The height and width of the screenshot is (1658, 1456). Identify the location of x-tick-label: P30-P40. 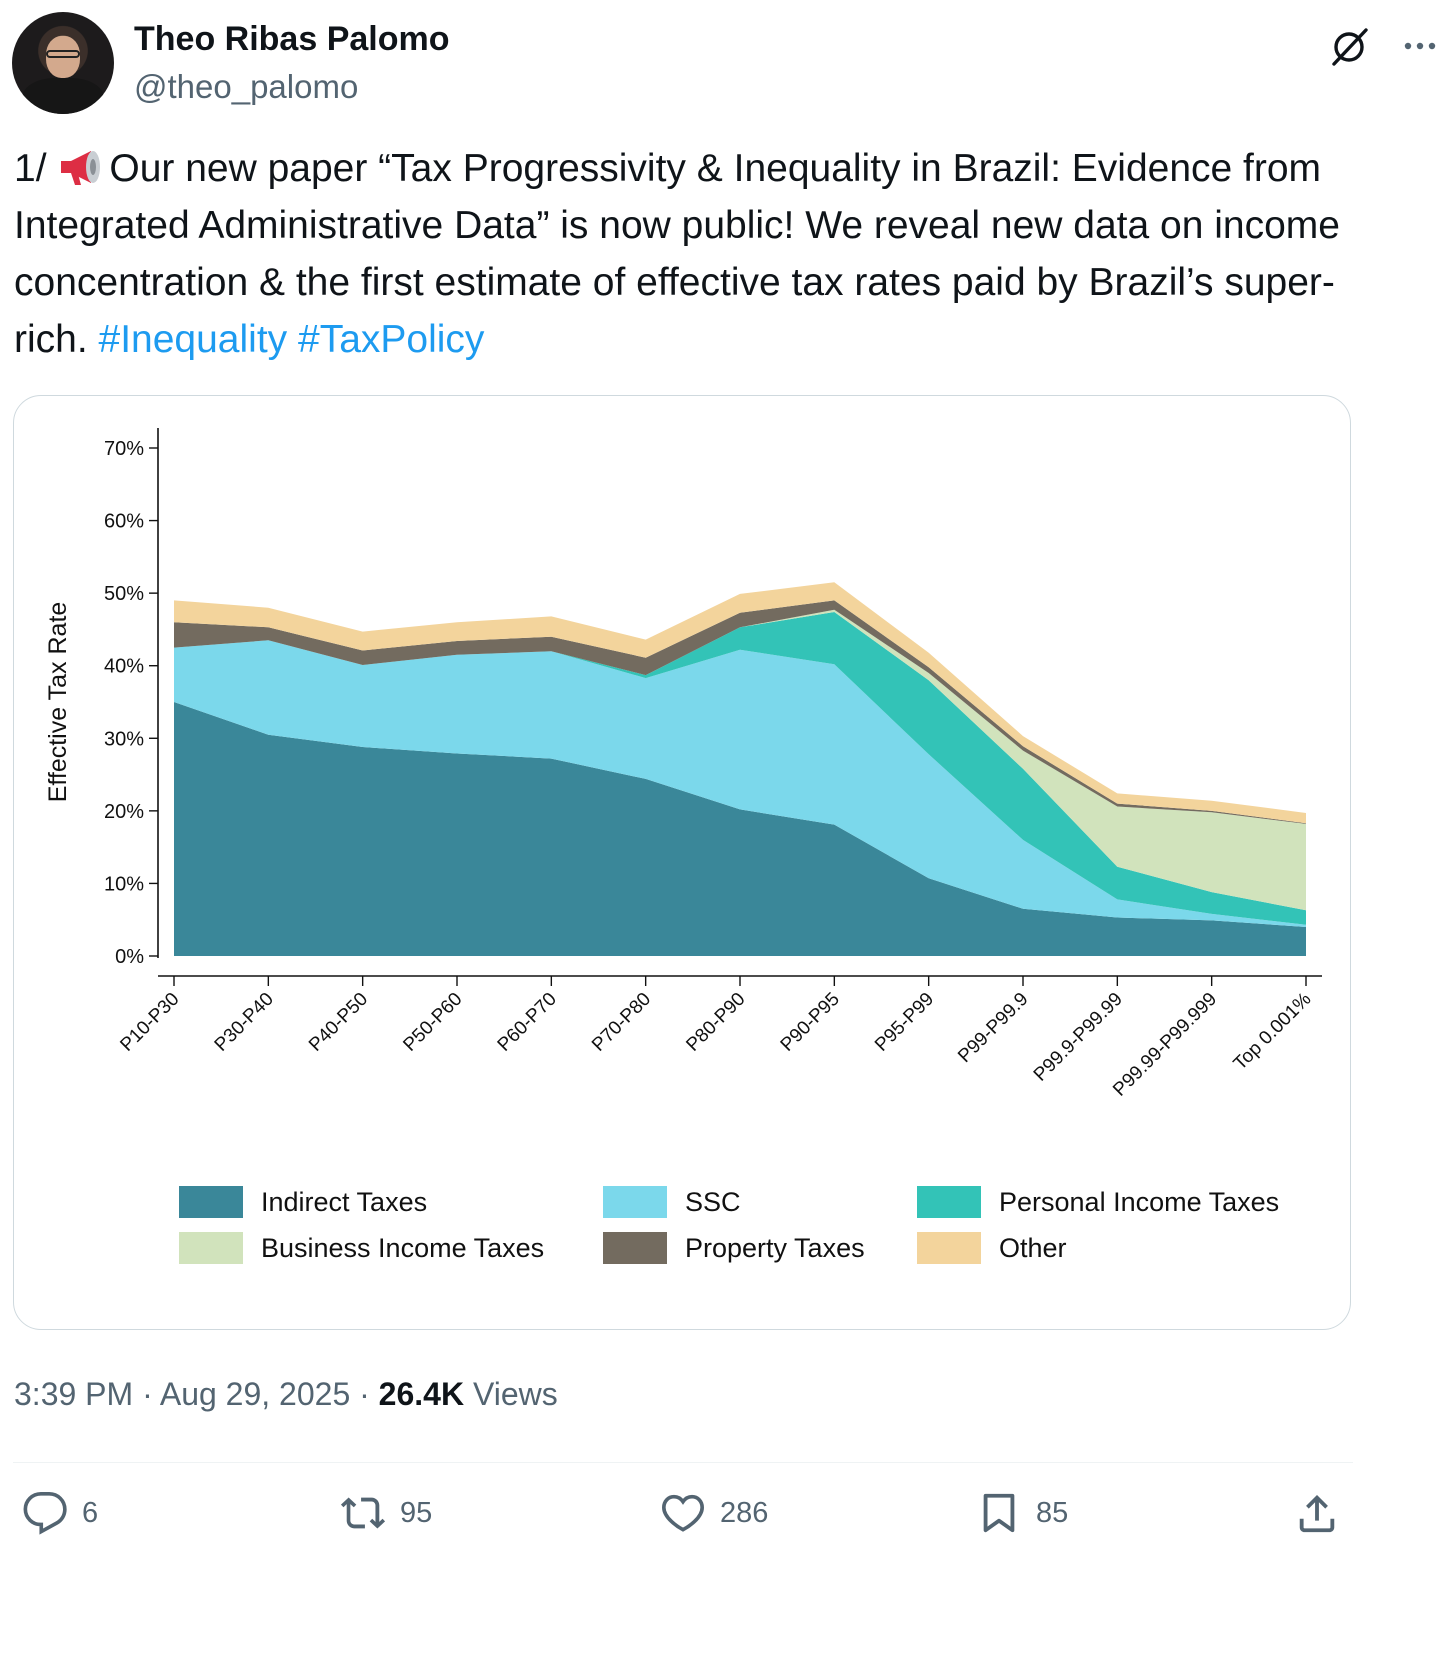
(244, 1022).